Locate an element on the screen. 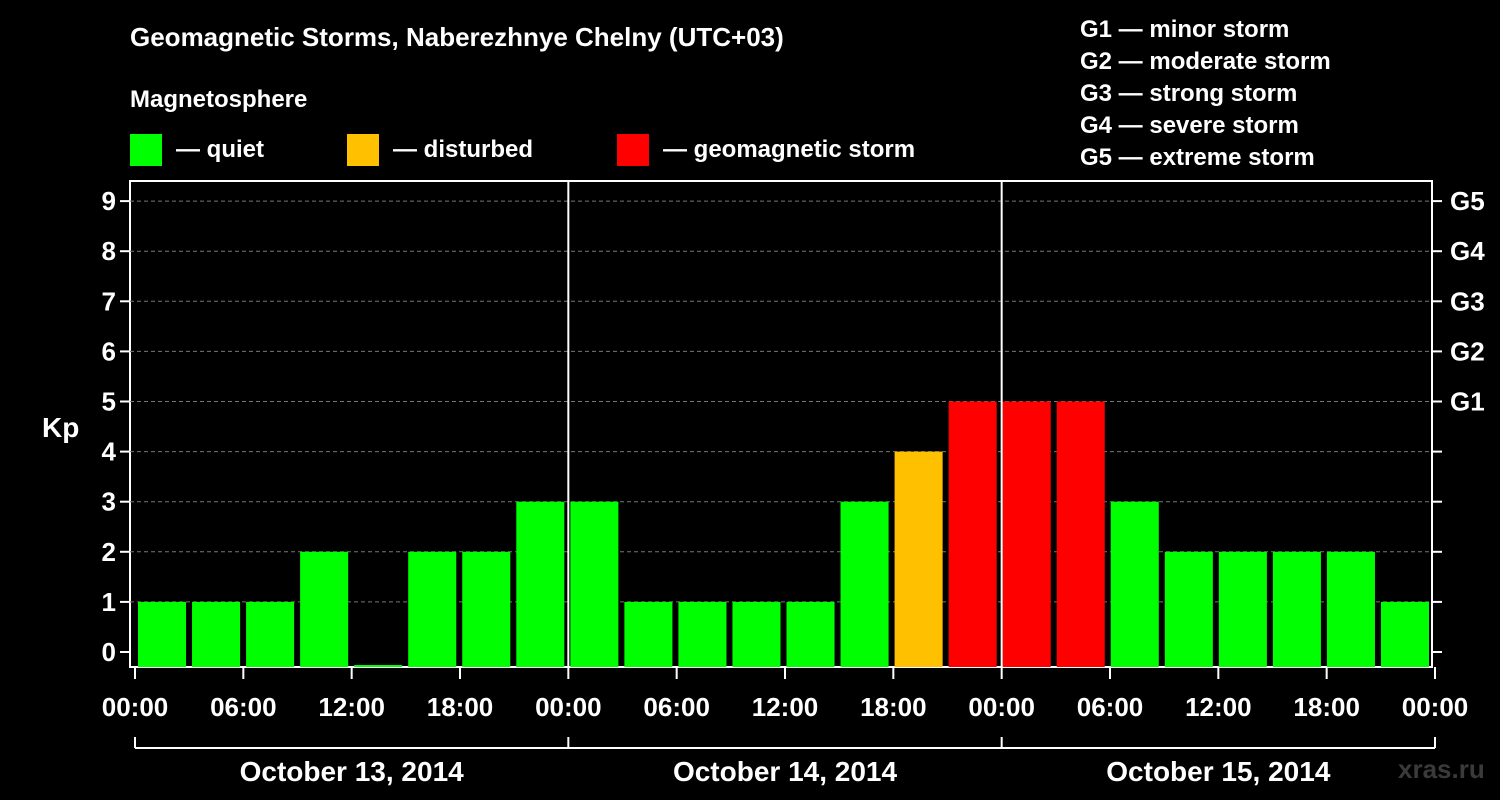  storm-scale-g1: G1 — minor storm is located at coordinates (1185, 29).